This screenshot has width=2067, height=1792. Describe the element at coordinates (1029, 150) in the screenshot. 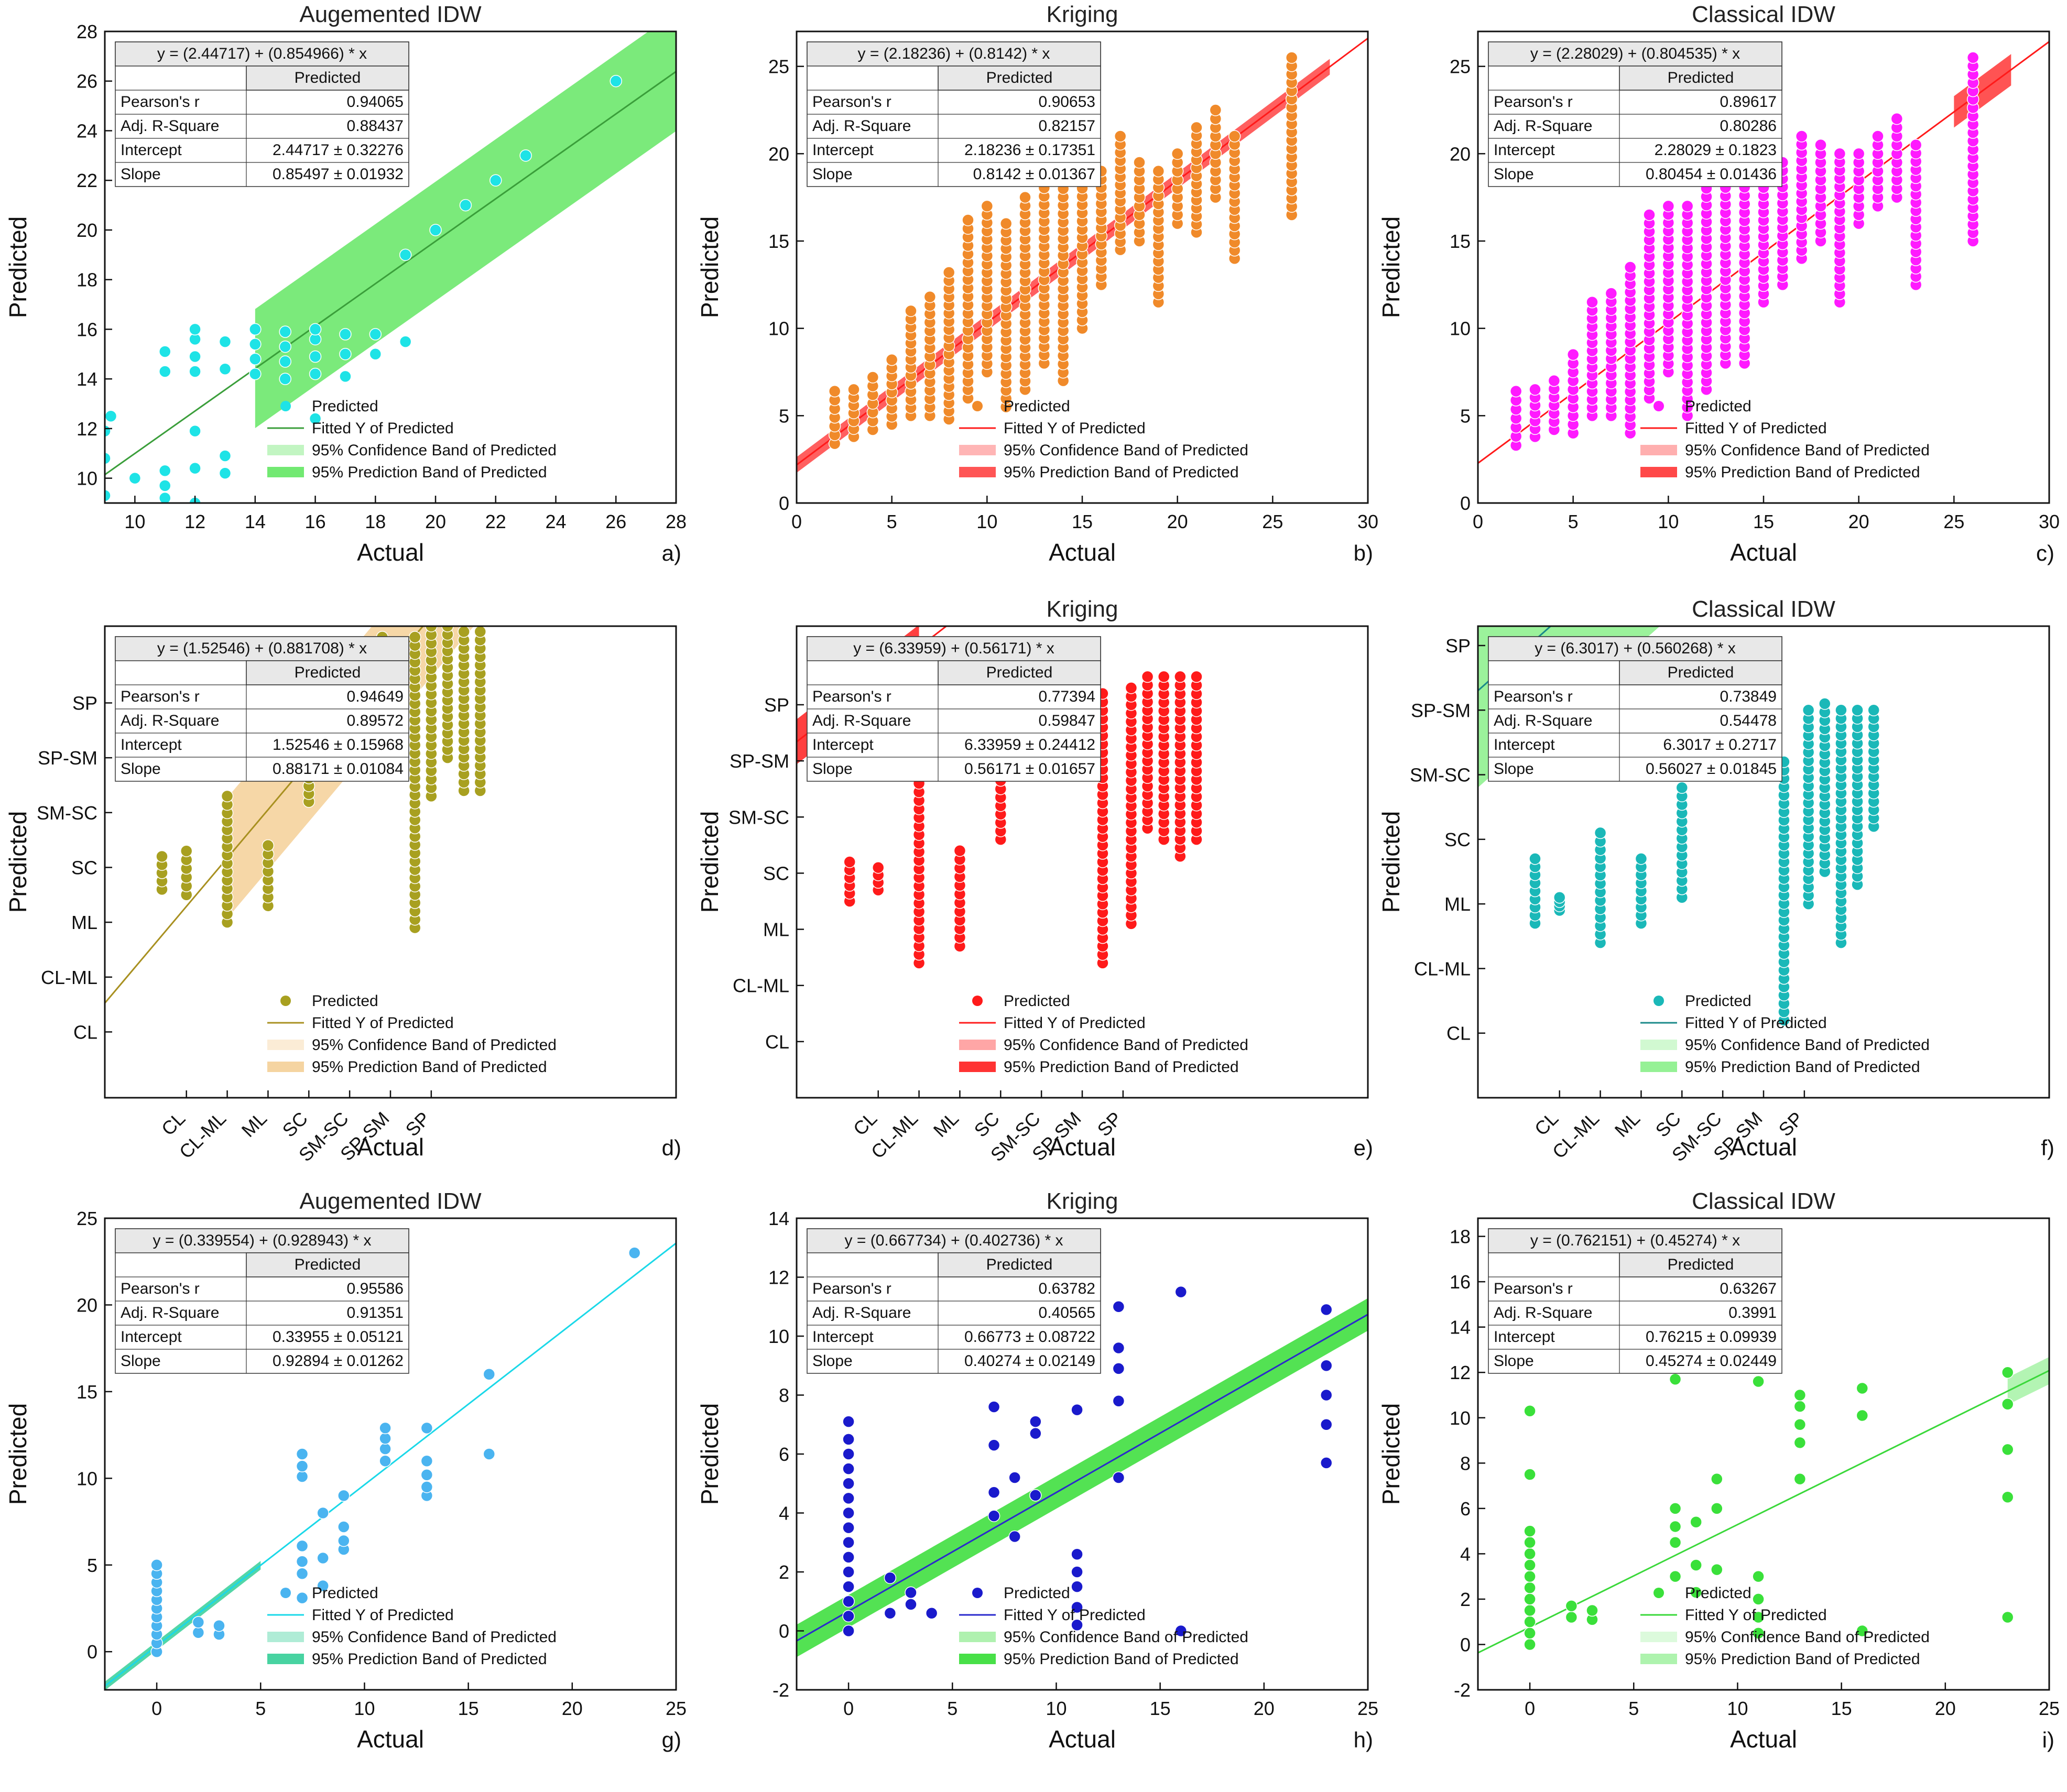

I see `stat-value: 2.18236 ± 0.17351` at that location.